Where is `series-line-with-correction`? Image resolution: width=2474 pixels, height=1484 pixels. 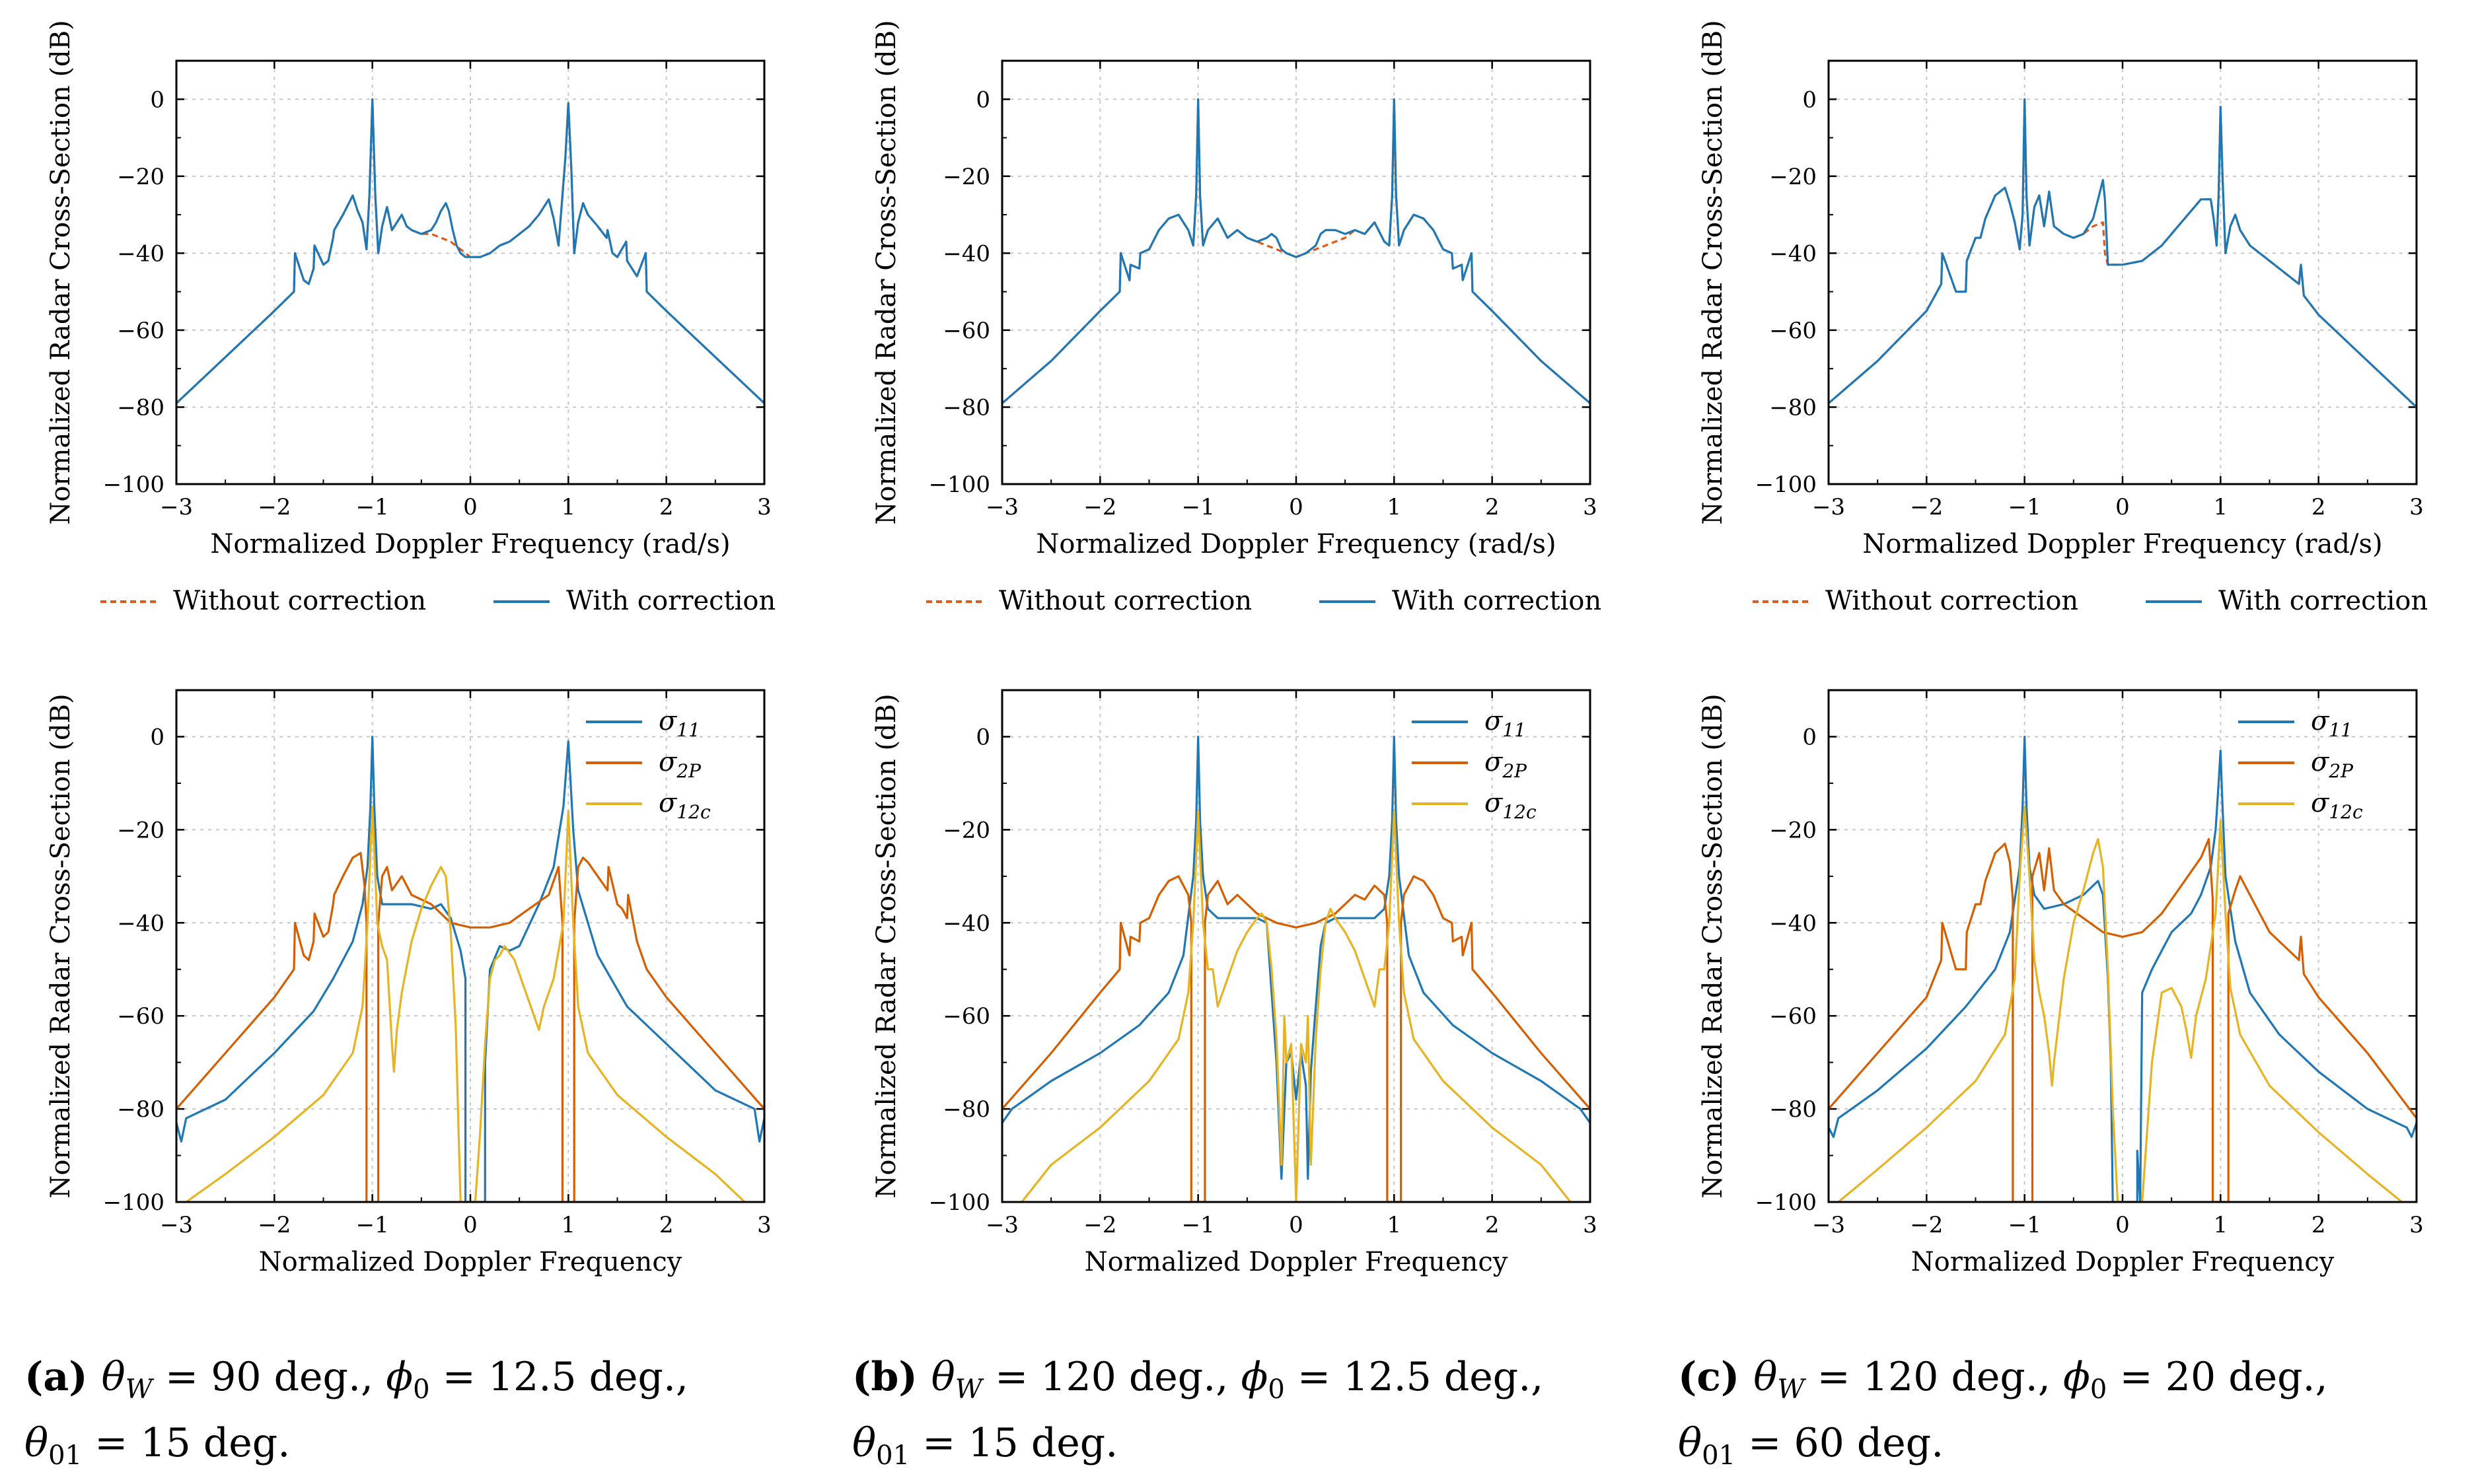
series-line-with-correction is located at coordinates (2123, 253).